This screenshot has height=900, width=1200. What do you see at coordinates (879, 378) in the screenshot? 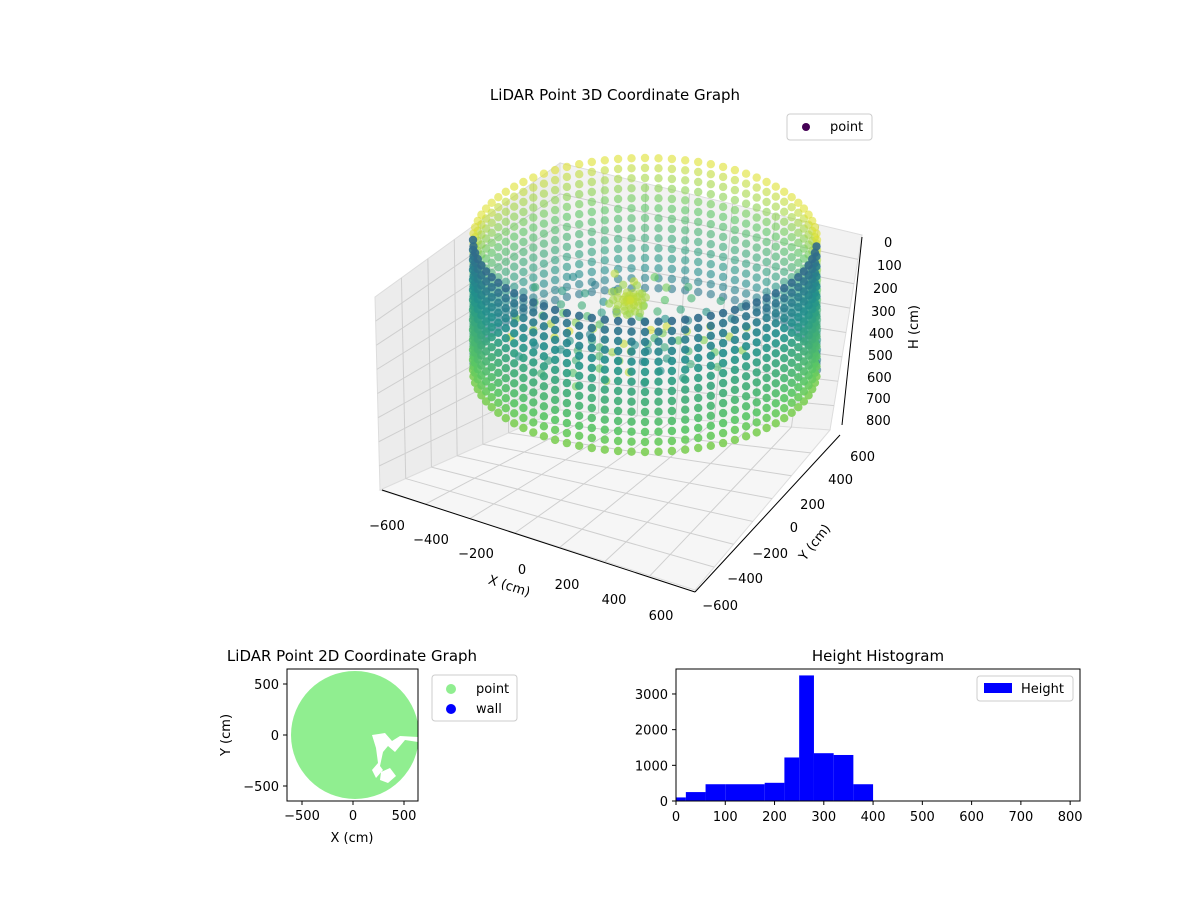
I see `z-tick-label: 600` at bounding box center [879, 378].